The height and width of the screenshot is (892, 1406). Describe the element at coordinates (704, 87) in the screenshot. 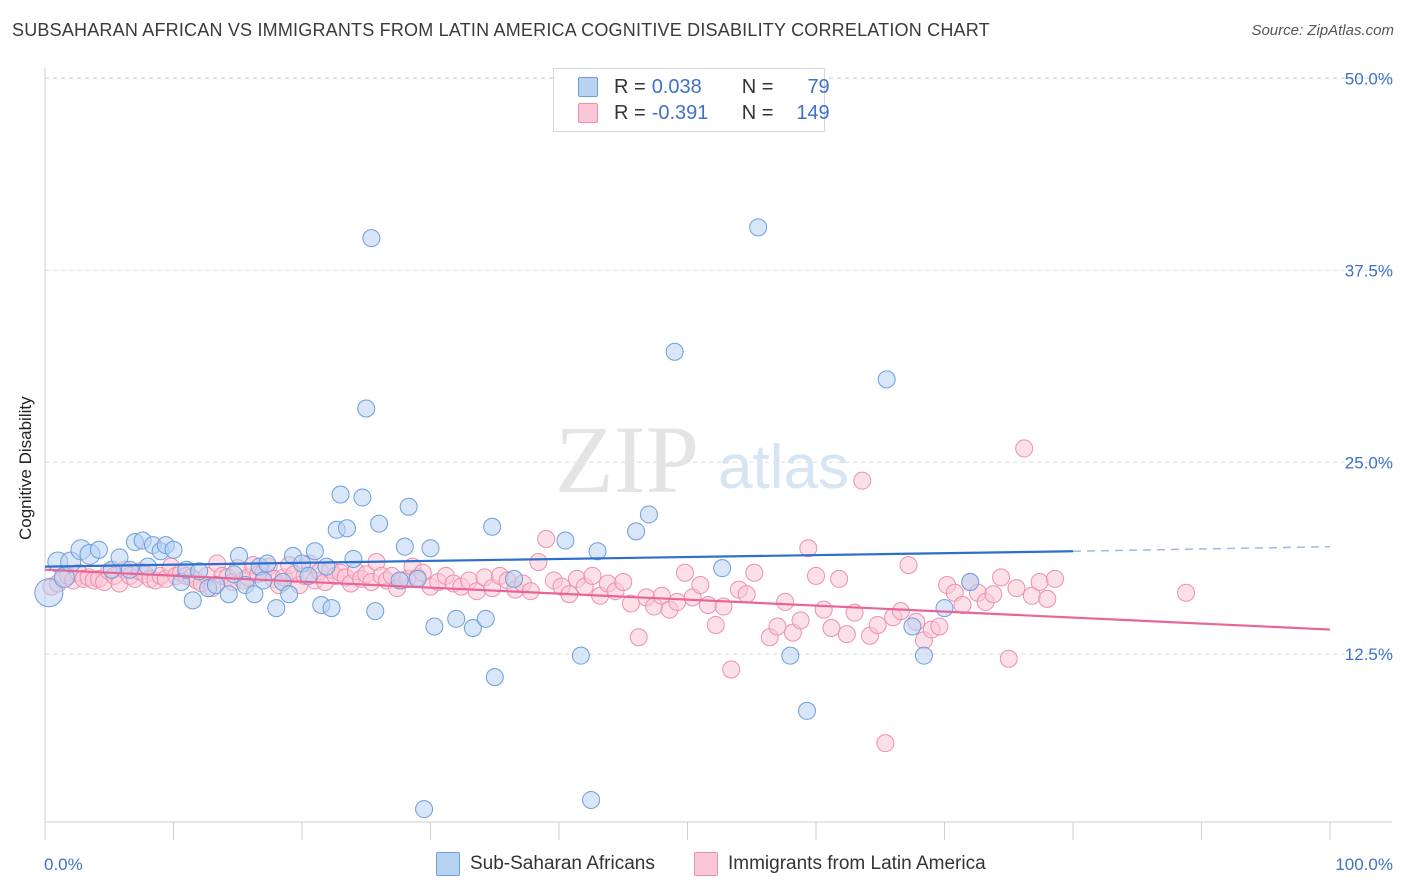

I see `legend-row-blue: R = 0.038 N = 79` at that location.